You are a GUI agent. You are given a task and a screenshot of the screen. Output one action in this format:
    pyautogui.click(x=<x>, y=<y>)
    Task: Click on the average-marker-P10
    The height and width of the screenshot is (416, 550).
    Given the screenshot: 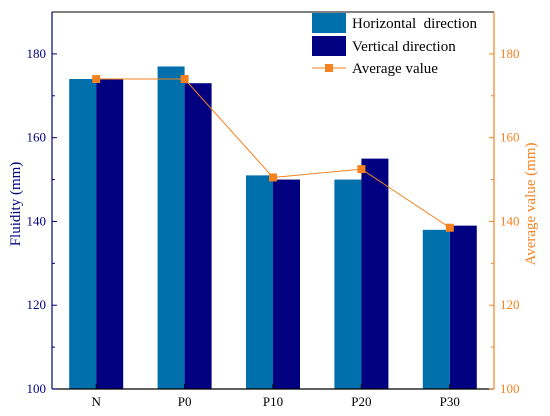 What is the action you would take?
    pyautogui.click(x=273, y=177)
    